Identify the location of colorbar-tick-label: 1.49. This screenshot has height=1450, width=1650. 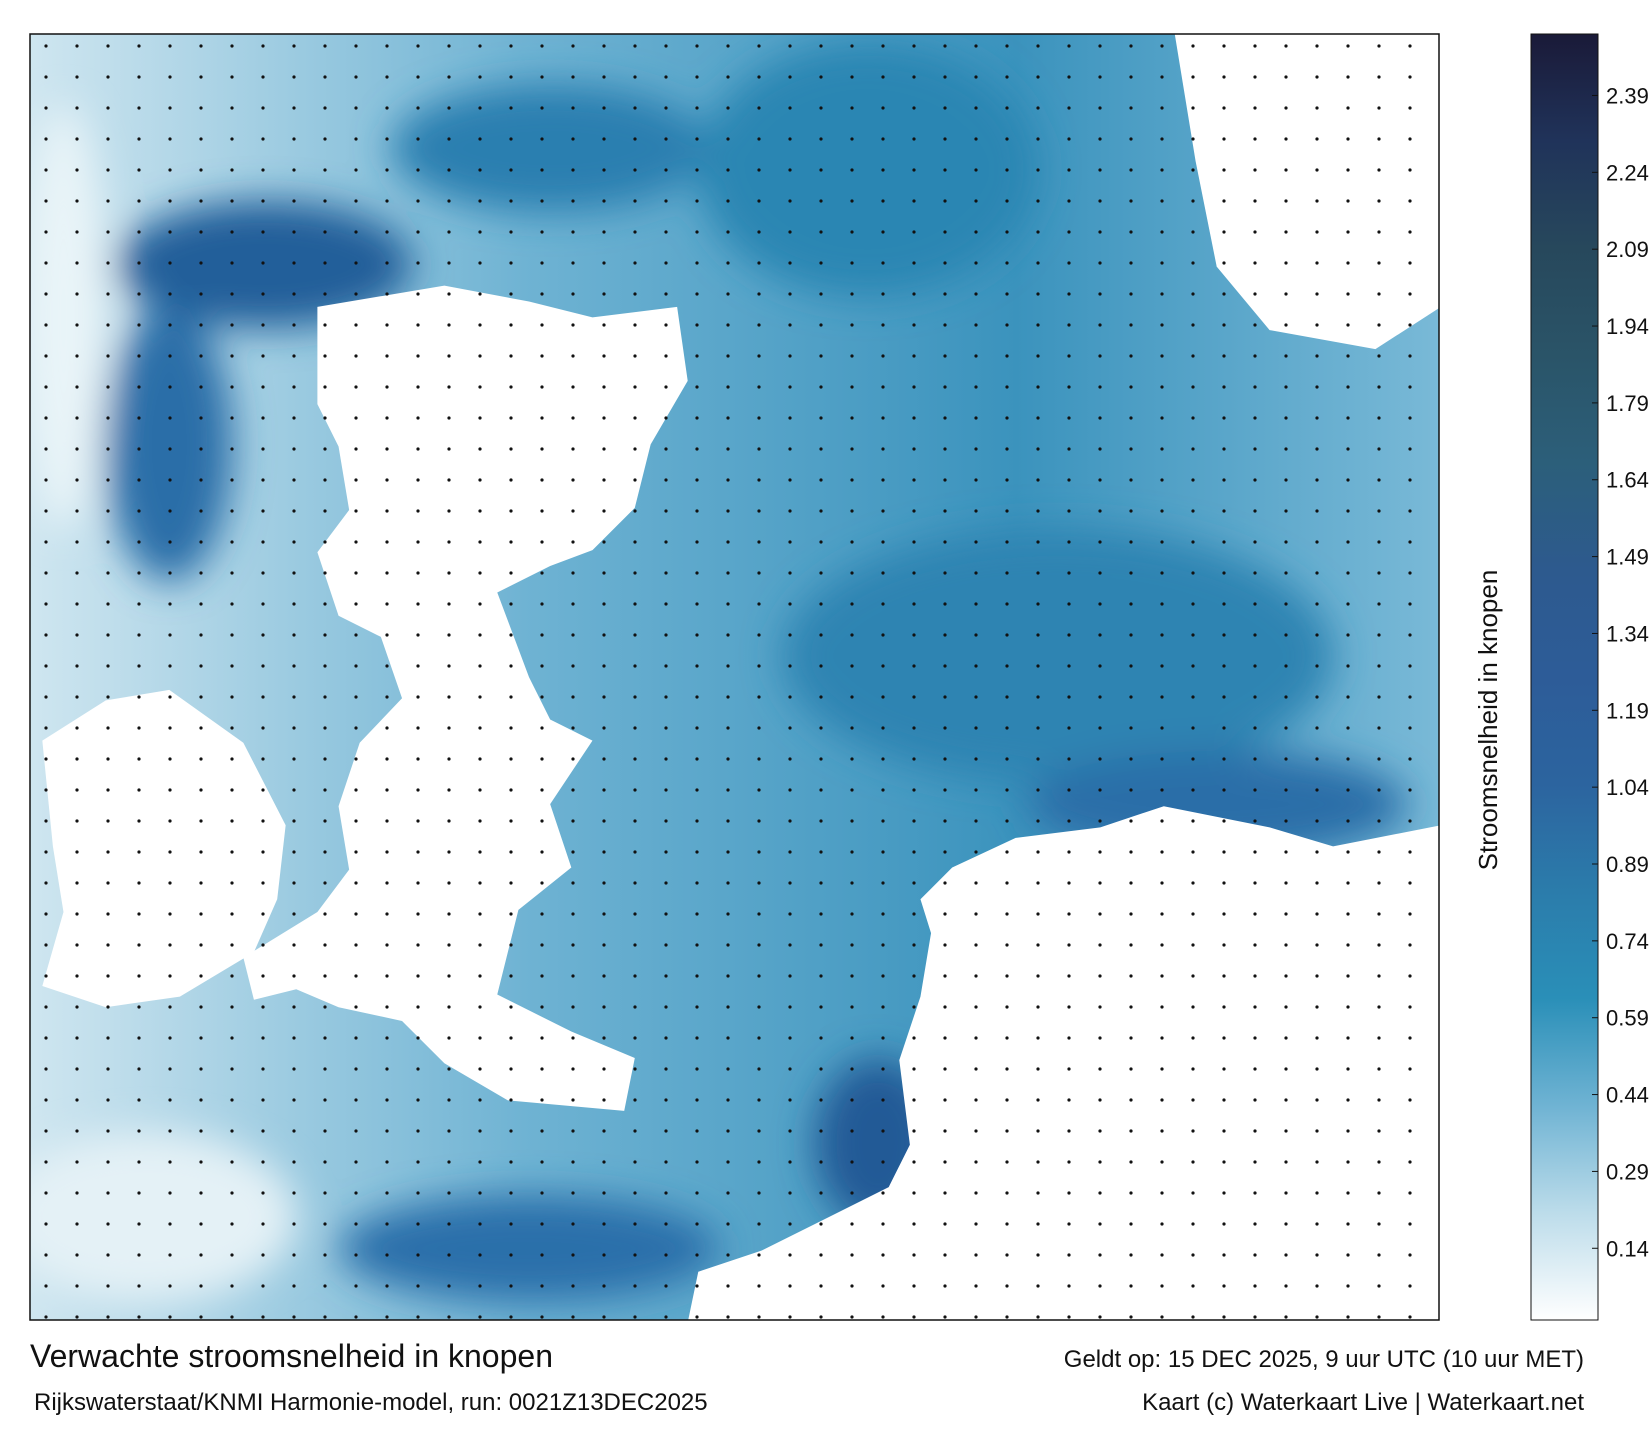
(1627, 557).